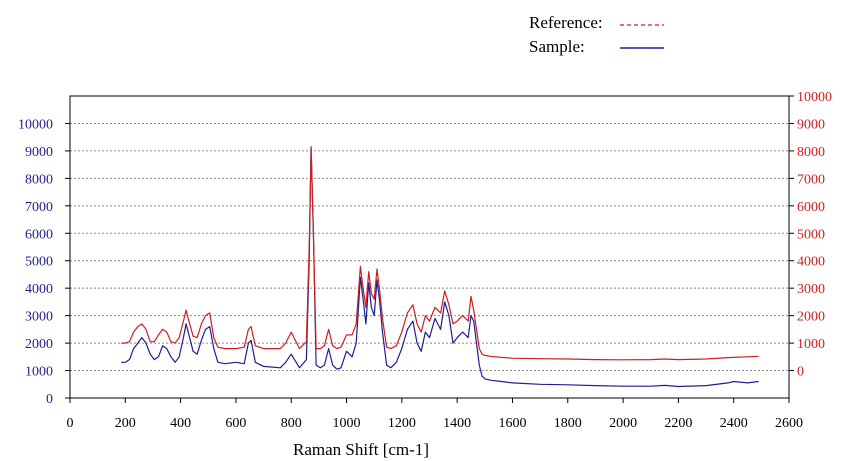 The height and width of the screenshot is (461, 859). Describe the element at coordinates (125, 423) in the screenshot. I see `x-tick-label-1: 200` at that location.